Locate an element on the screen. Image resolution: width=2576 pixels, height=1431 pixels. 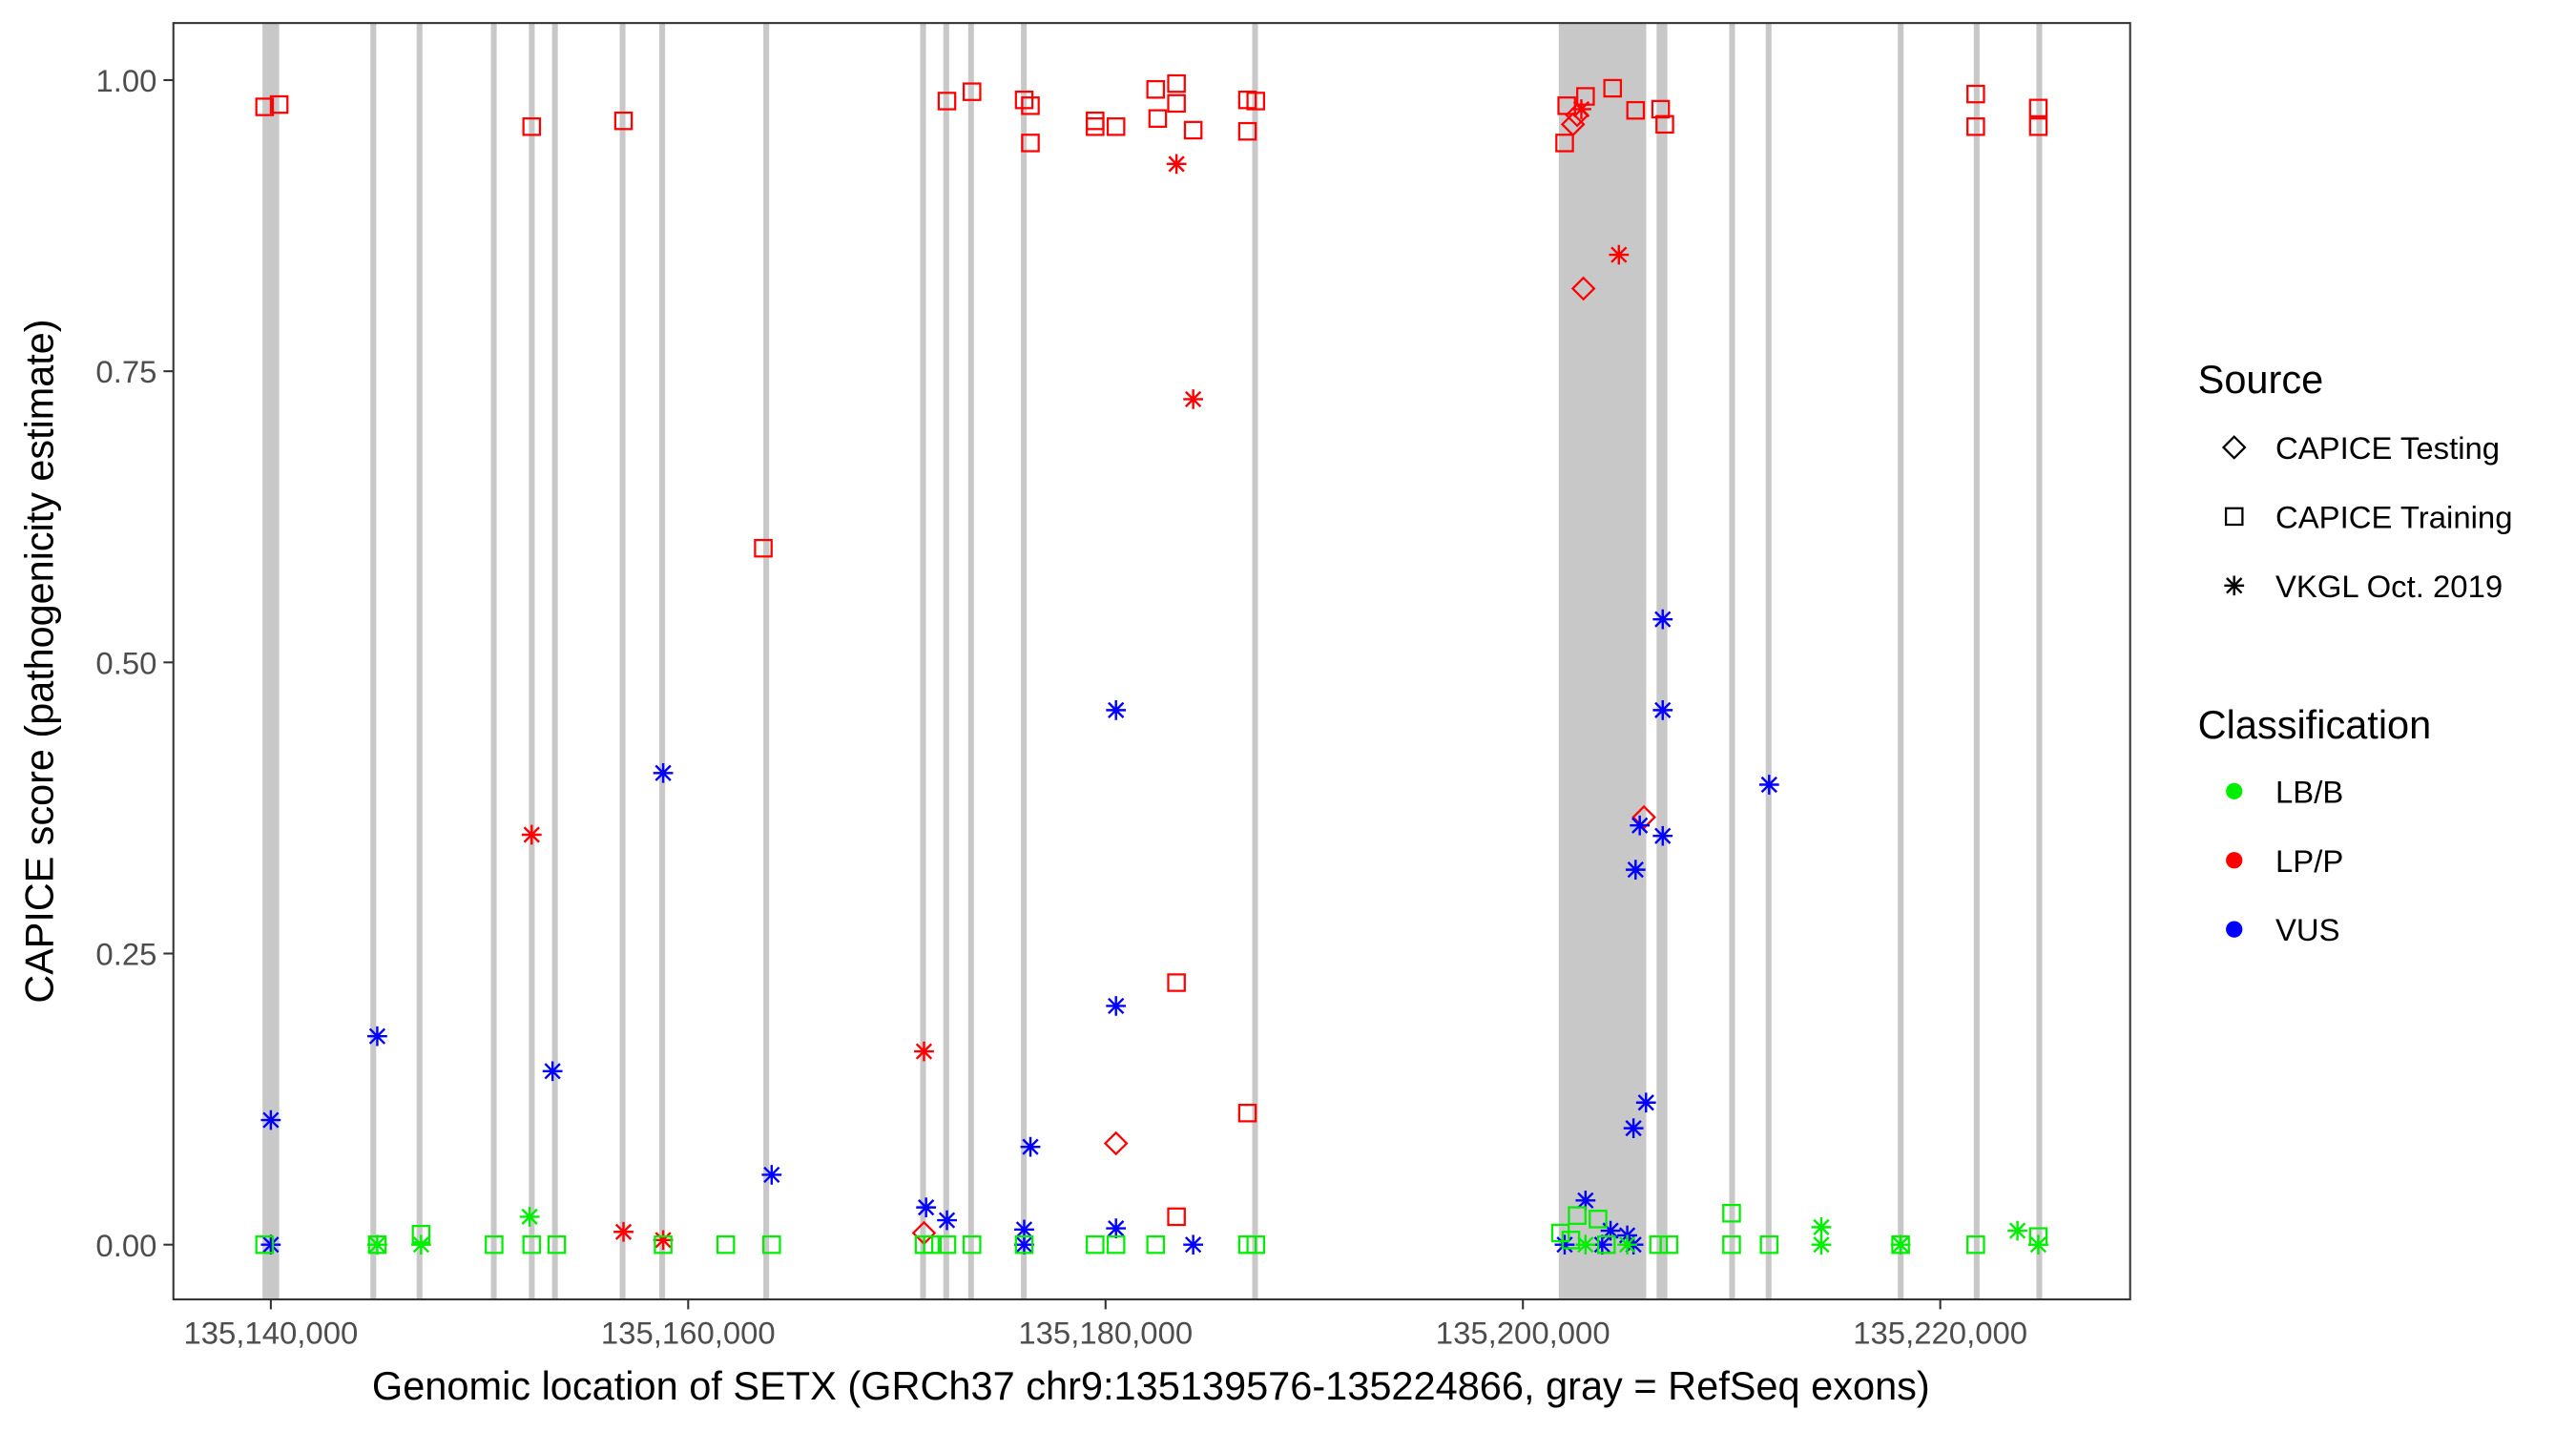
x-tick-label: 135,180,000 is located at coordinates (1105, 1333).